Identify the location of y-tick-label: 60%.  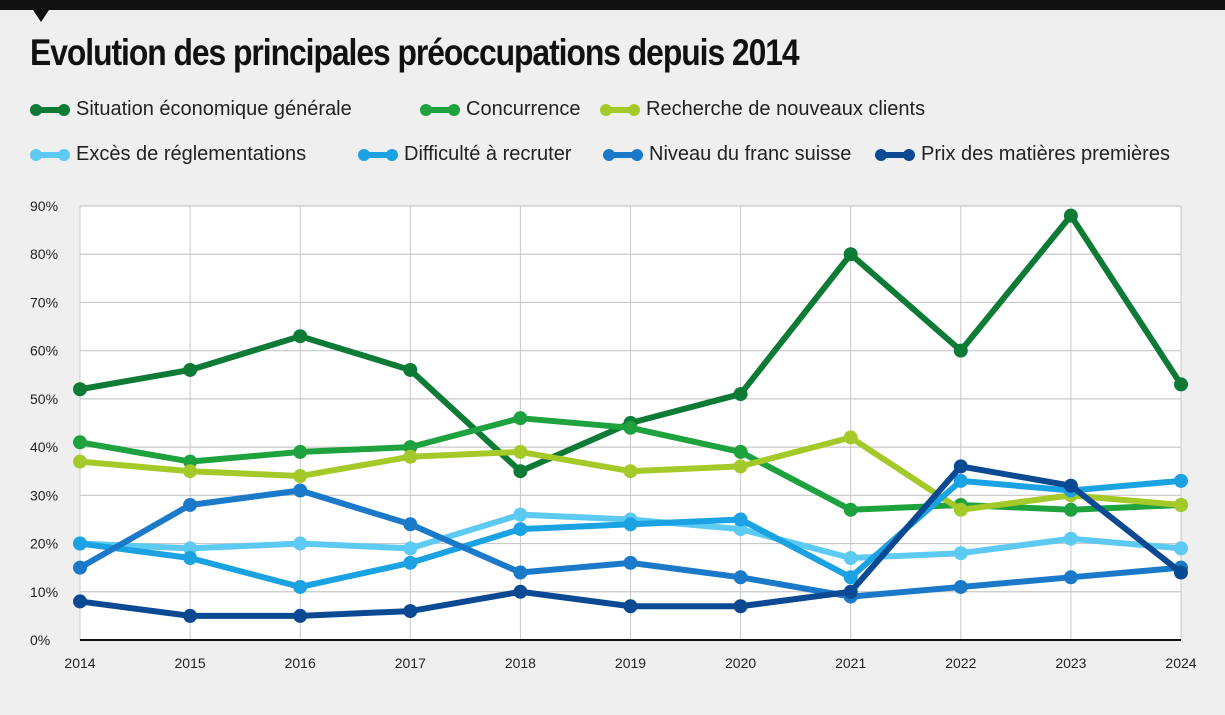
(44, 351).